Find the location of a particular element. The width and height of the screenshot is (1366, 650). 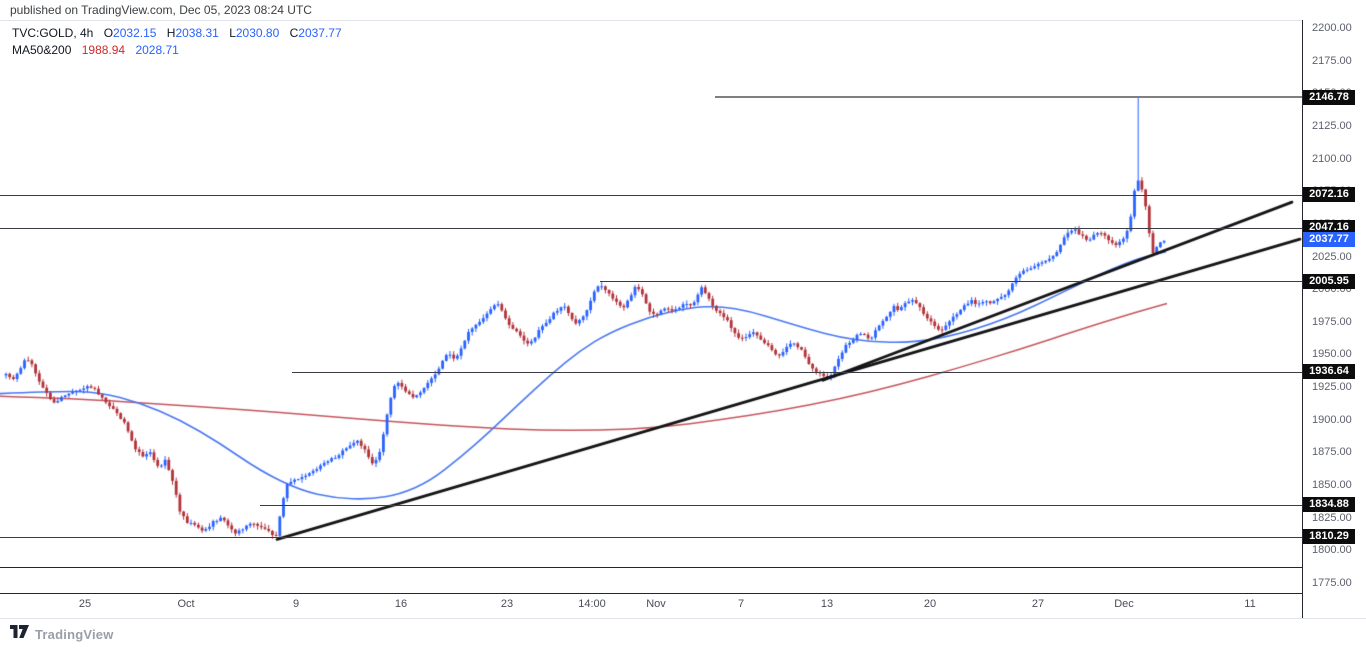

price-tick: 2175.00 is located at coordinates (1332, 60).